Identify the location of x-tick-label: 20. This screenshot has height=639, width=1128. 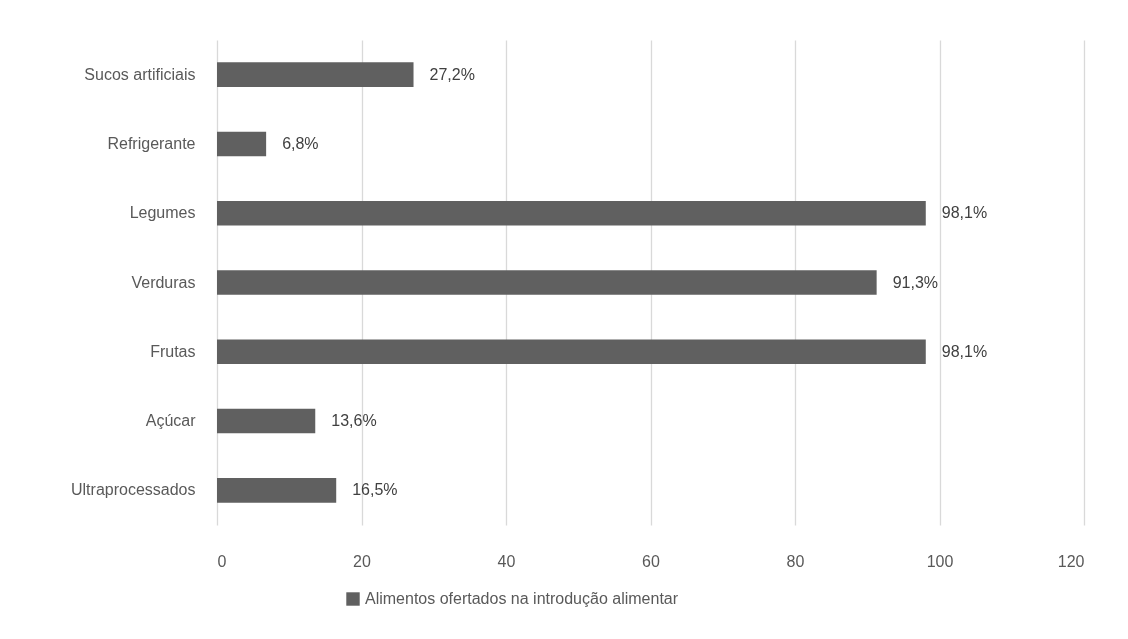
(362, 561).